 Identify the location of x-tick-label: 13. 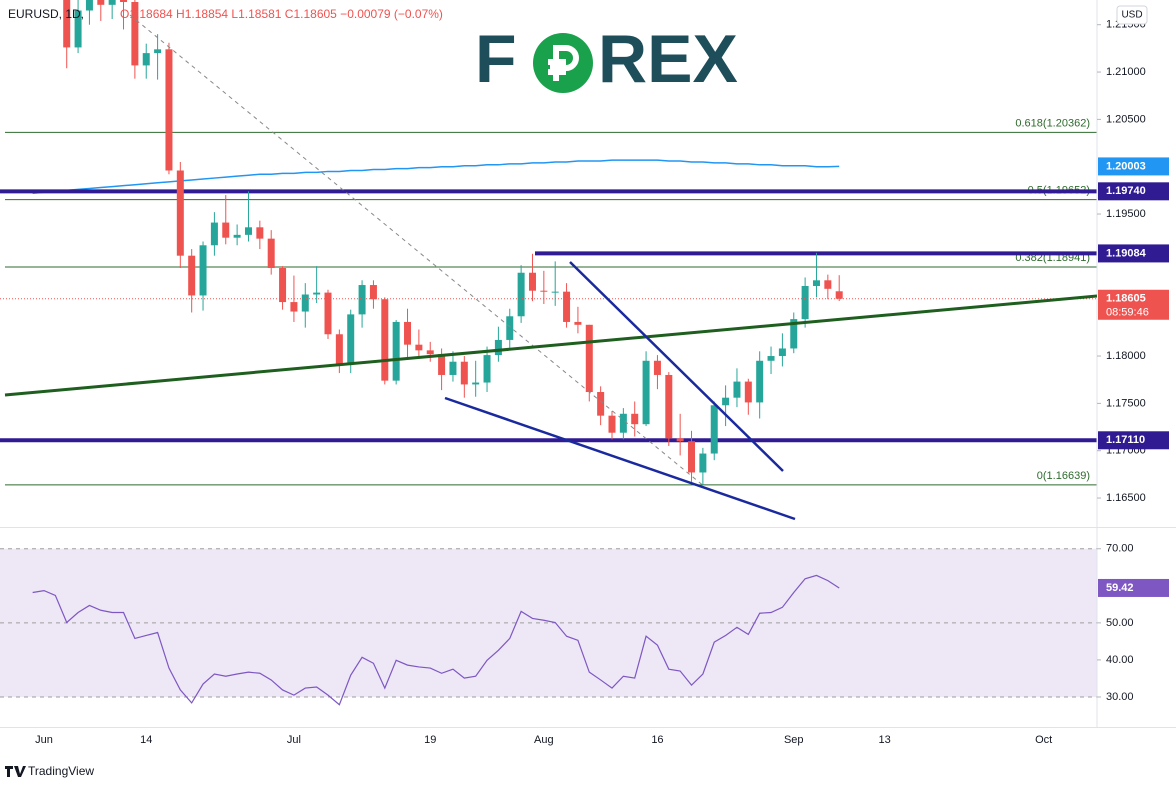
(885, 740).